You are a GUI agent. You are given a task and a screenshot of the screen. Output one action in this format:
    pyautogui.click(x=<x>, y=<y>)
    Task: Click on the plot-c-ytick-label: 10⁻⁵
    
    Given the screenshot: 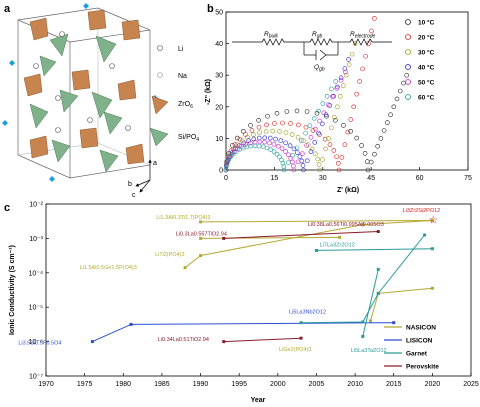 What is the action you would take?
    pyautogui.click(x=36, y=308)
    